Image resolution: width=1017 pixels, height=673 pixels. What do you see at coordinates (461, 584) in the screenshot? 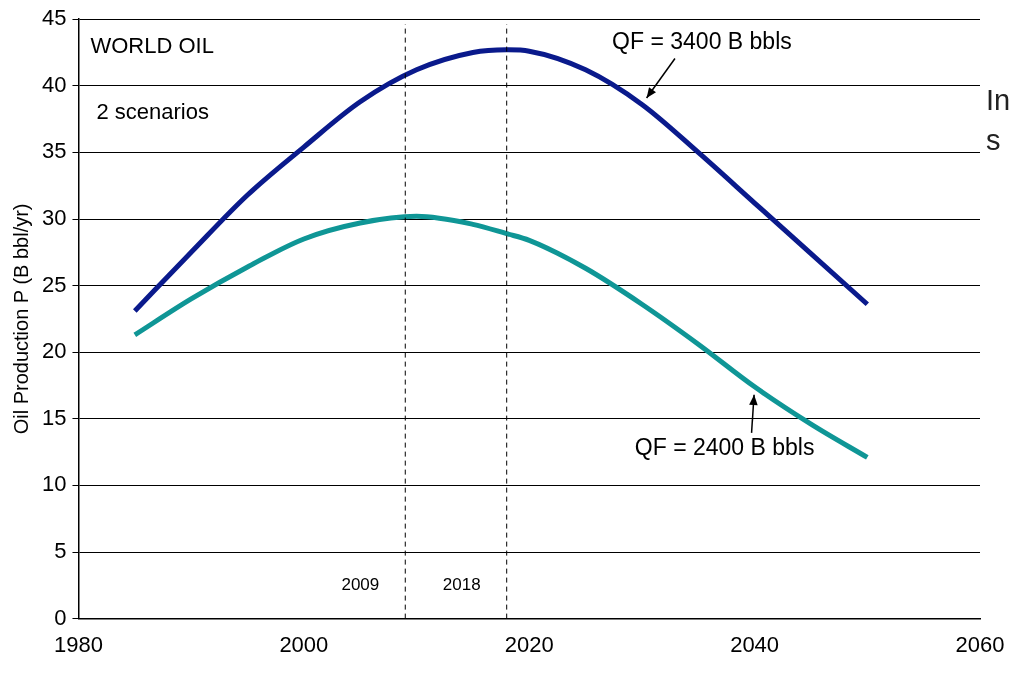
I see `ref-line-label: 2018` at bounding box center [461, 584].